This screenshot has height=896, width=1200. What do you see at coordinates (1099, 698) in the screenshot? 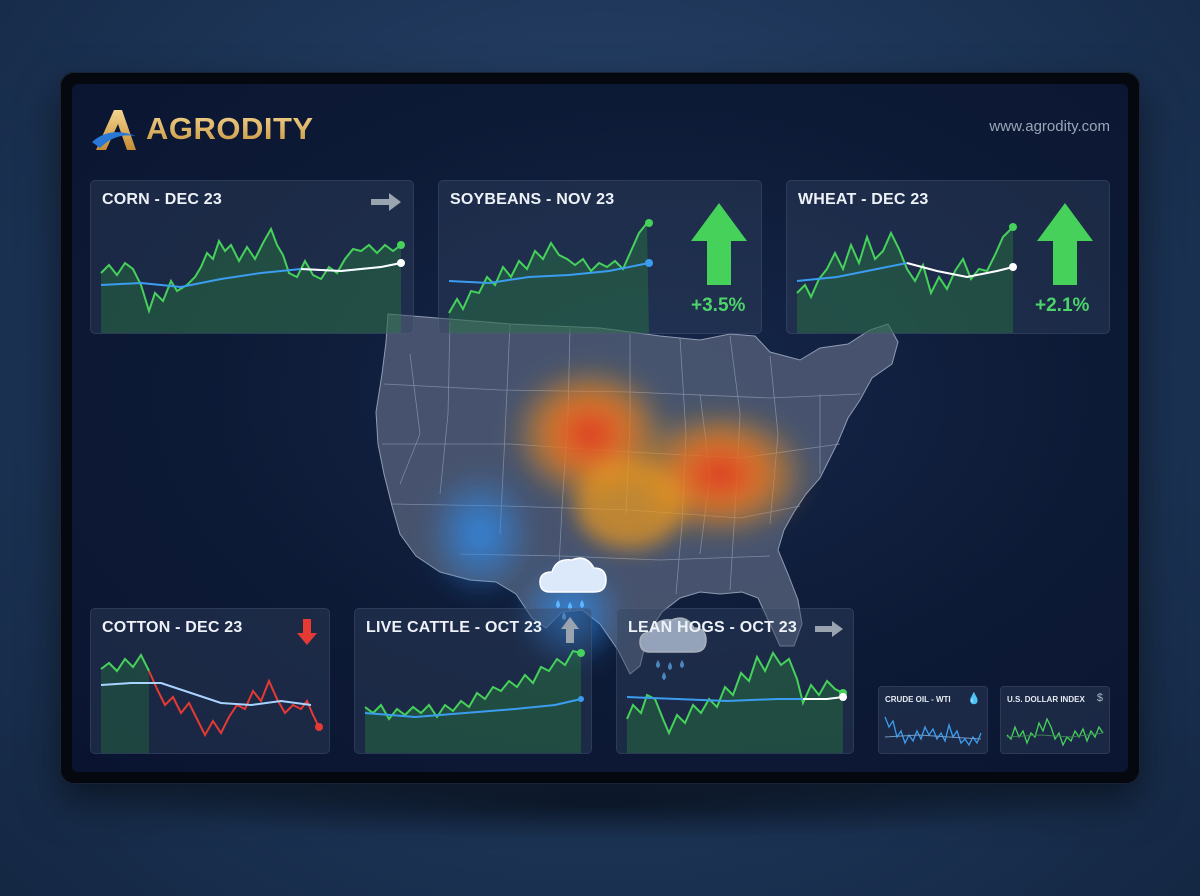
I see `dollar-icon: $` at bounding box center [1099, 698].